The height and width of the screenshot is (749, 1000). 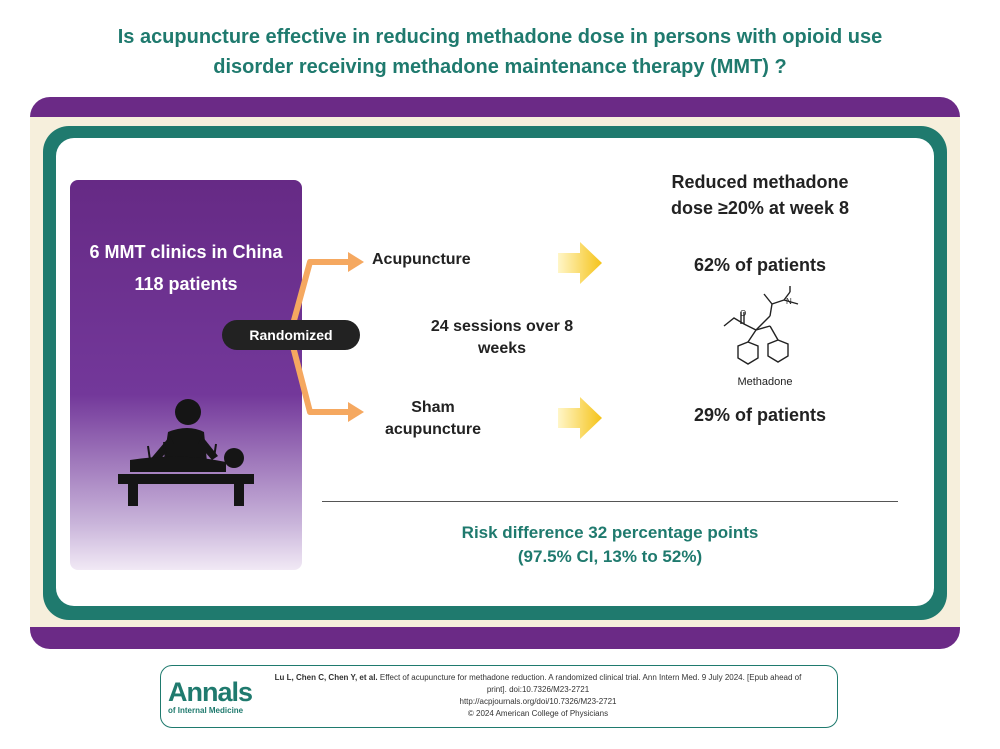 I want to click on annals-logo: Annals, so click(x=210, y=692).